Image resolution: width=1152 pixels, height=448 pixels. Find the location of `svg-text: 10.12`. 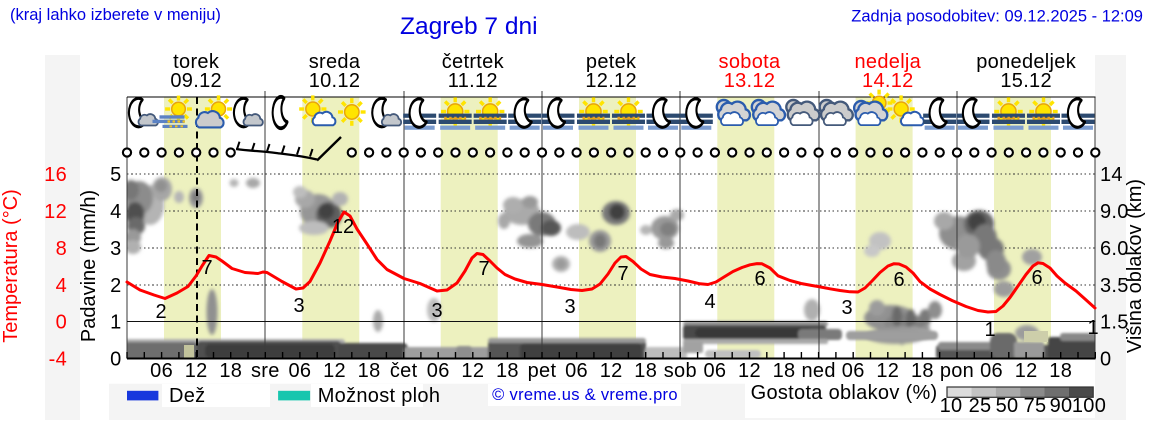

svg-text: 10.12 is located at coordinates (335, 81).